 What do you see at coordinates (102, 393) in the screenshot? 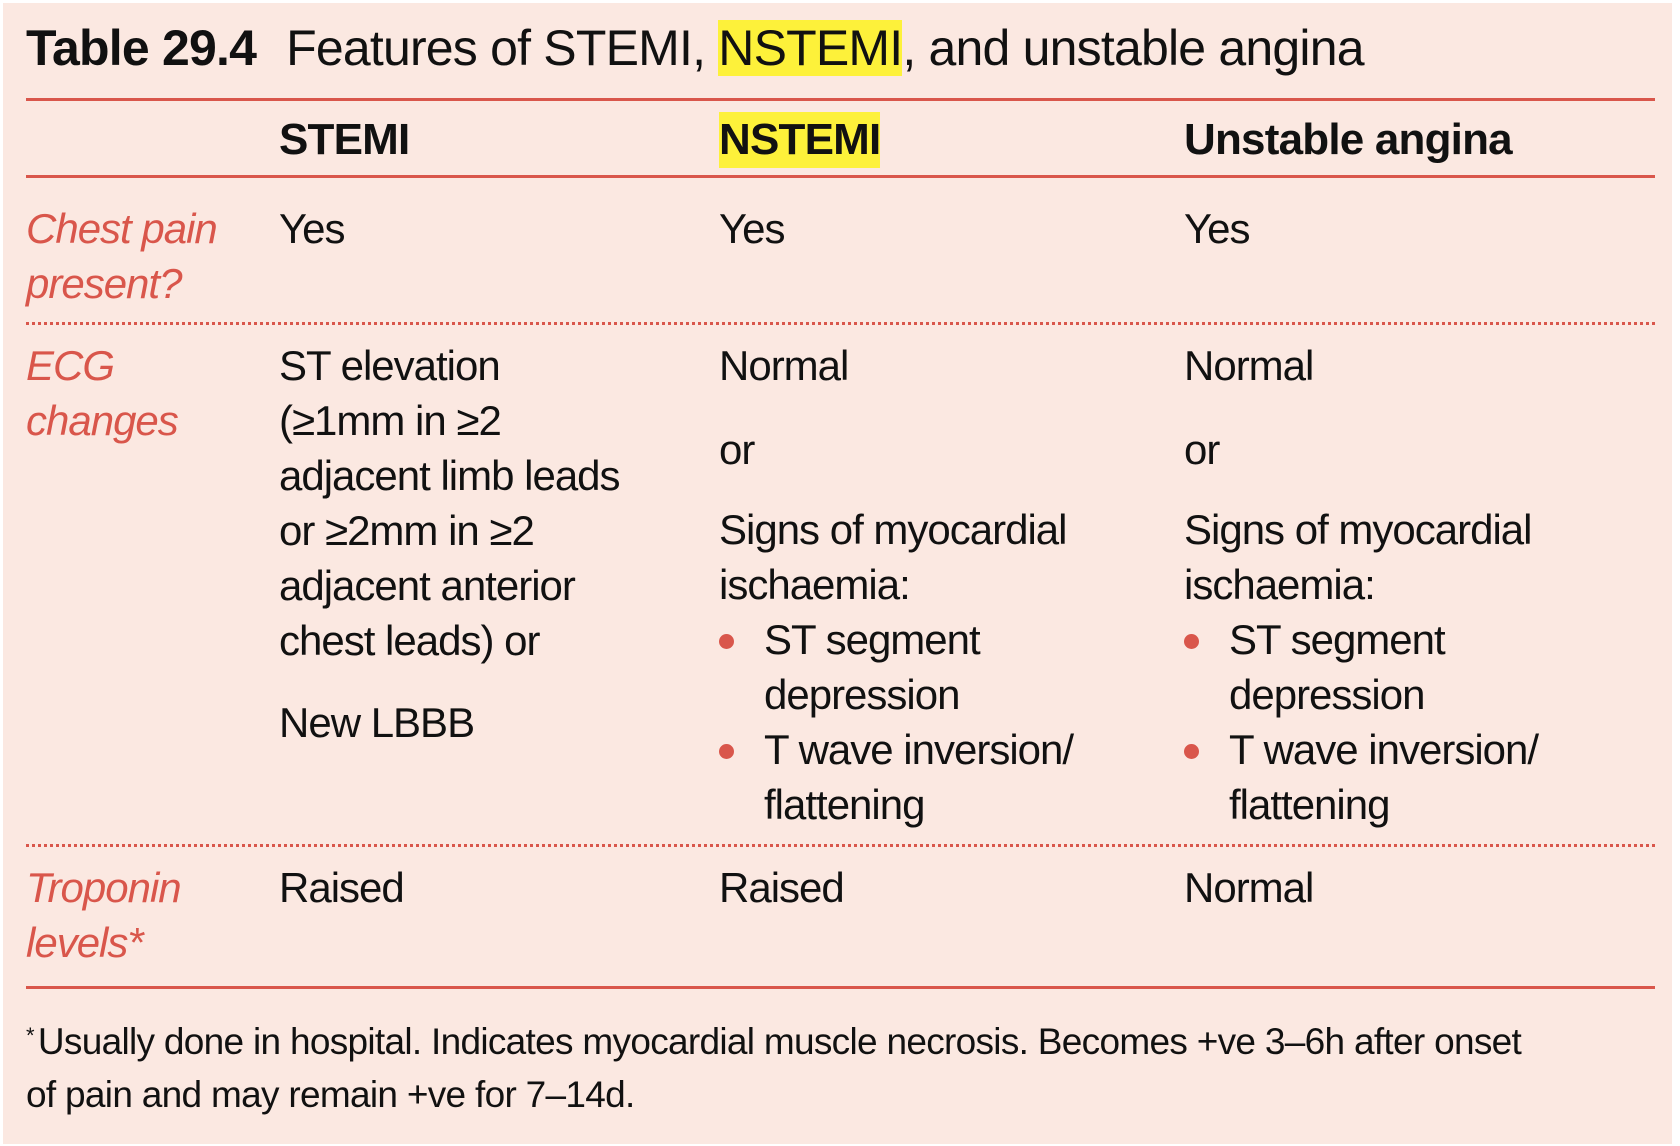
I see `row-label-ecg: ECG changes` at bounding box center [102, 393].